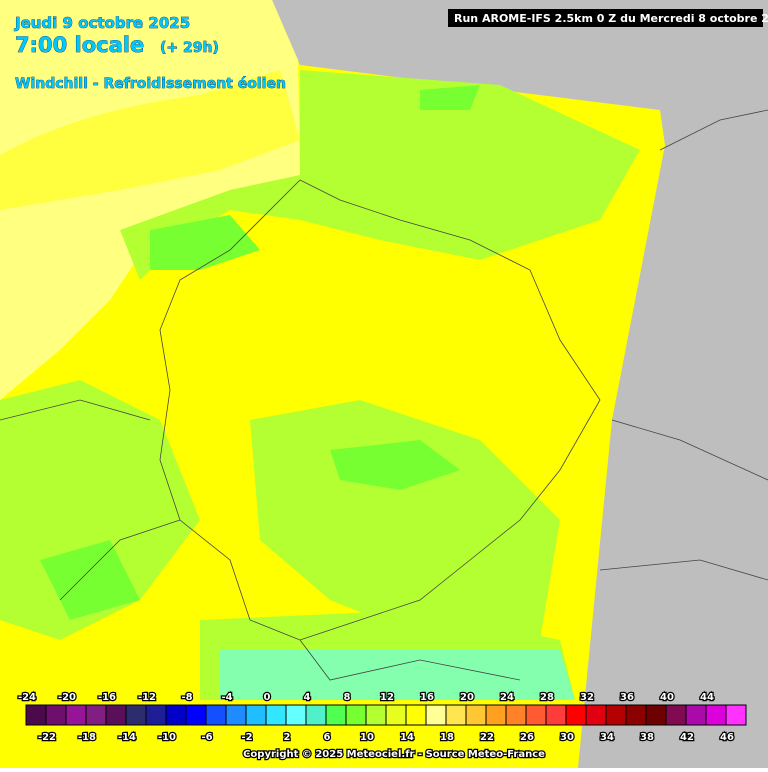  I want to click on date: Jeudi 9 octobre 2025, so click(102, 23).